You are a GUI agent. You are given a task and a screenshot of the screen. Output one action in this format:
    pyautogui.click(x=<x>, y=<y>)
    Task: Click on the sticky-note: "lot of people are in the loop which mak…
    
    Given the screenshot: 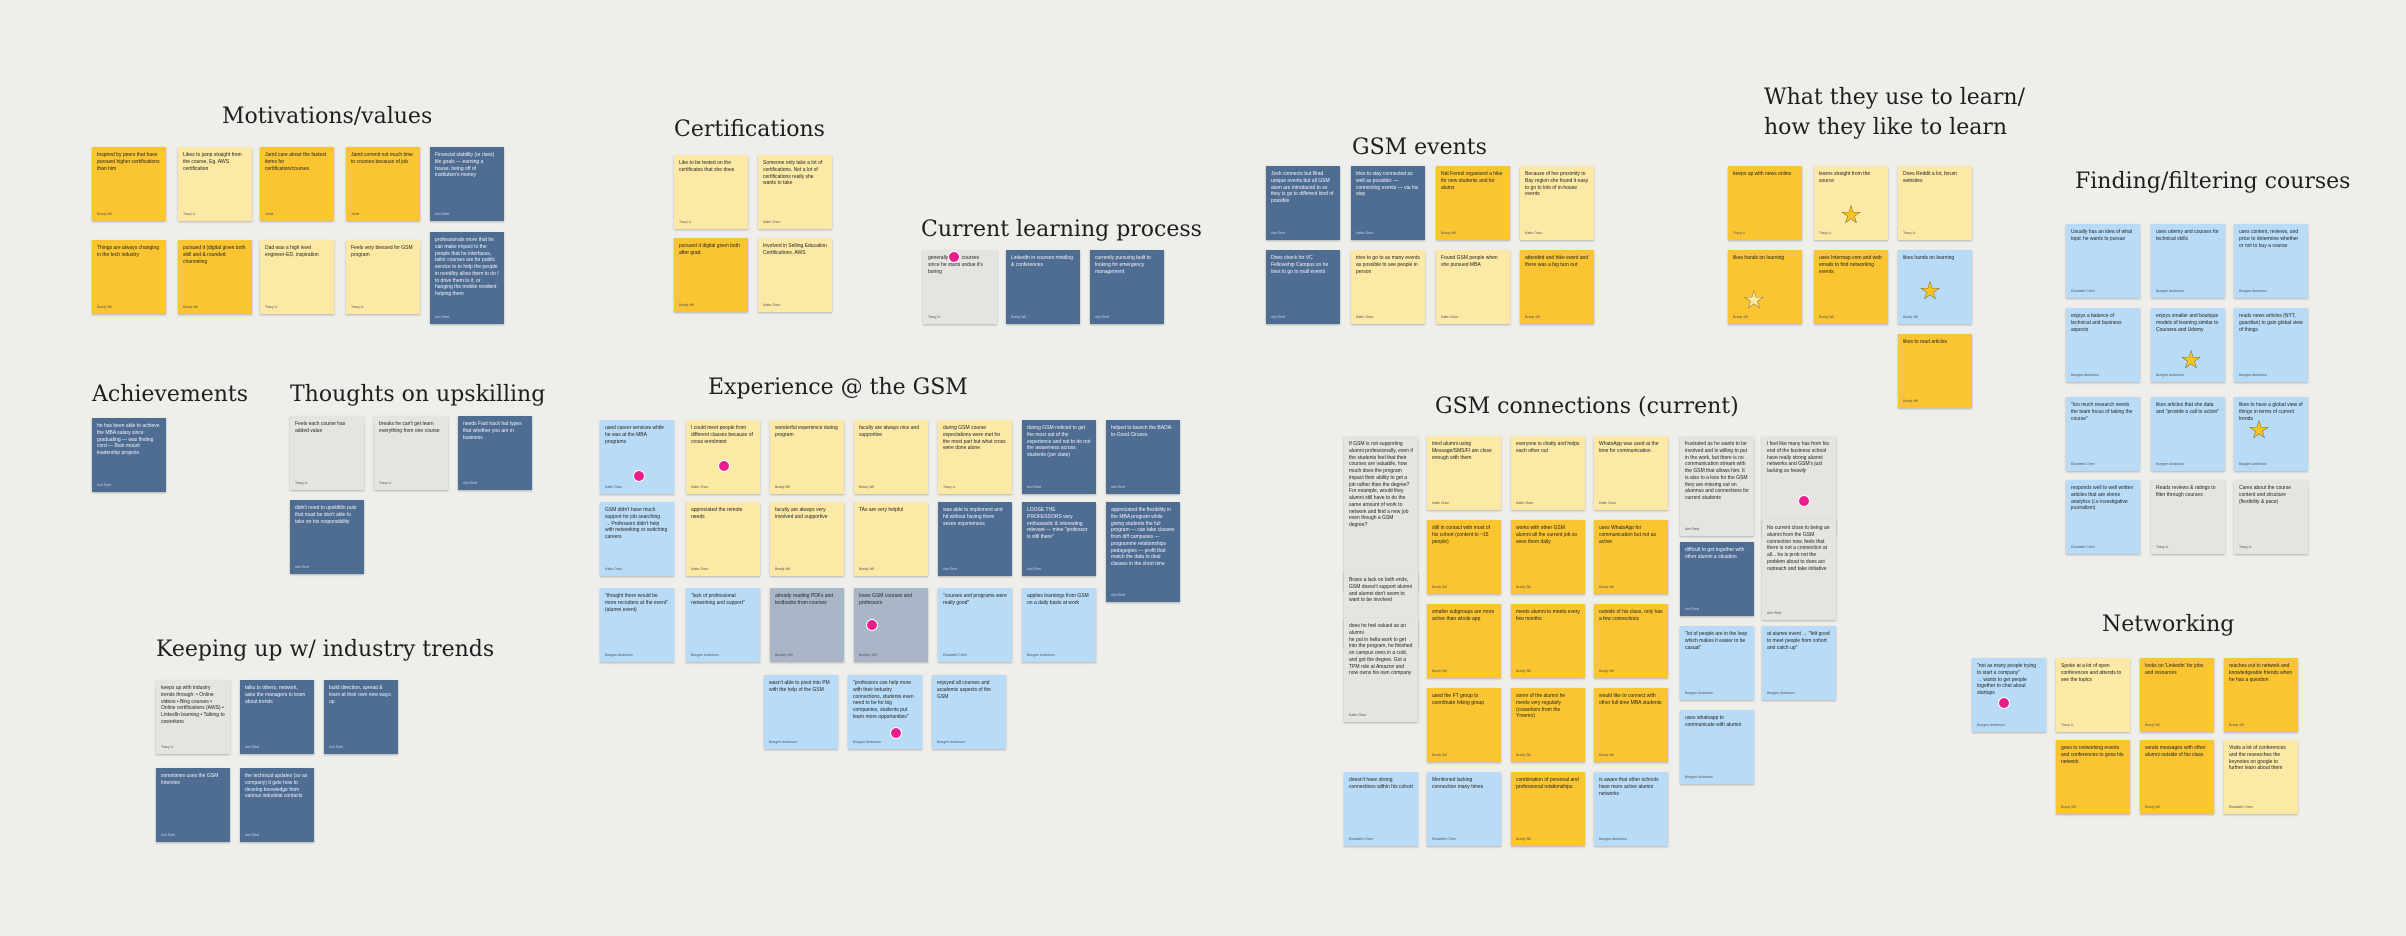 What is the action you would take?
    pyautogui.click(x=1717, y=663)
    